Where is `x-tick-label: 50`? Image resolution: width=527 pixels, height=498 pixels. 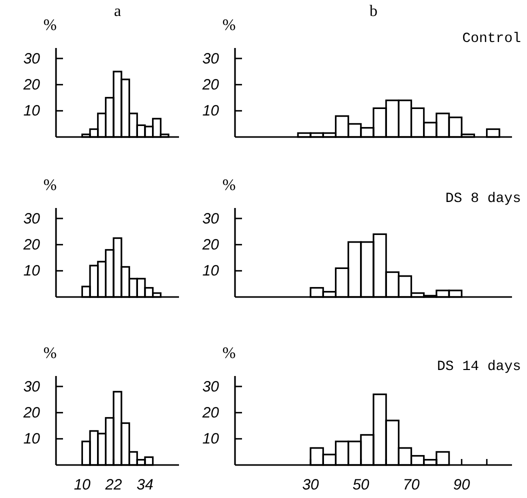
x-tick-label: 50 is located at coordinates (361, 485).